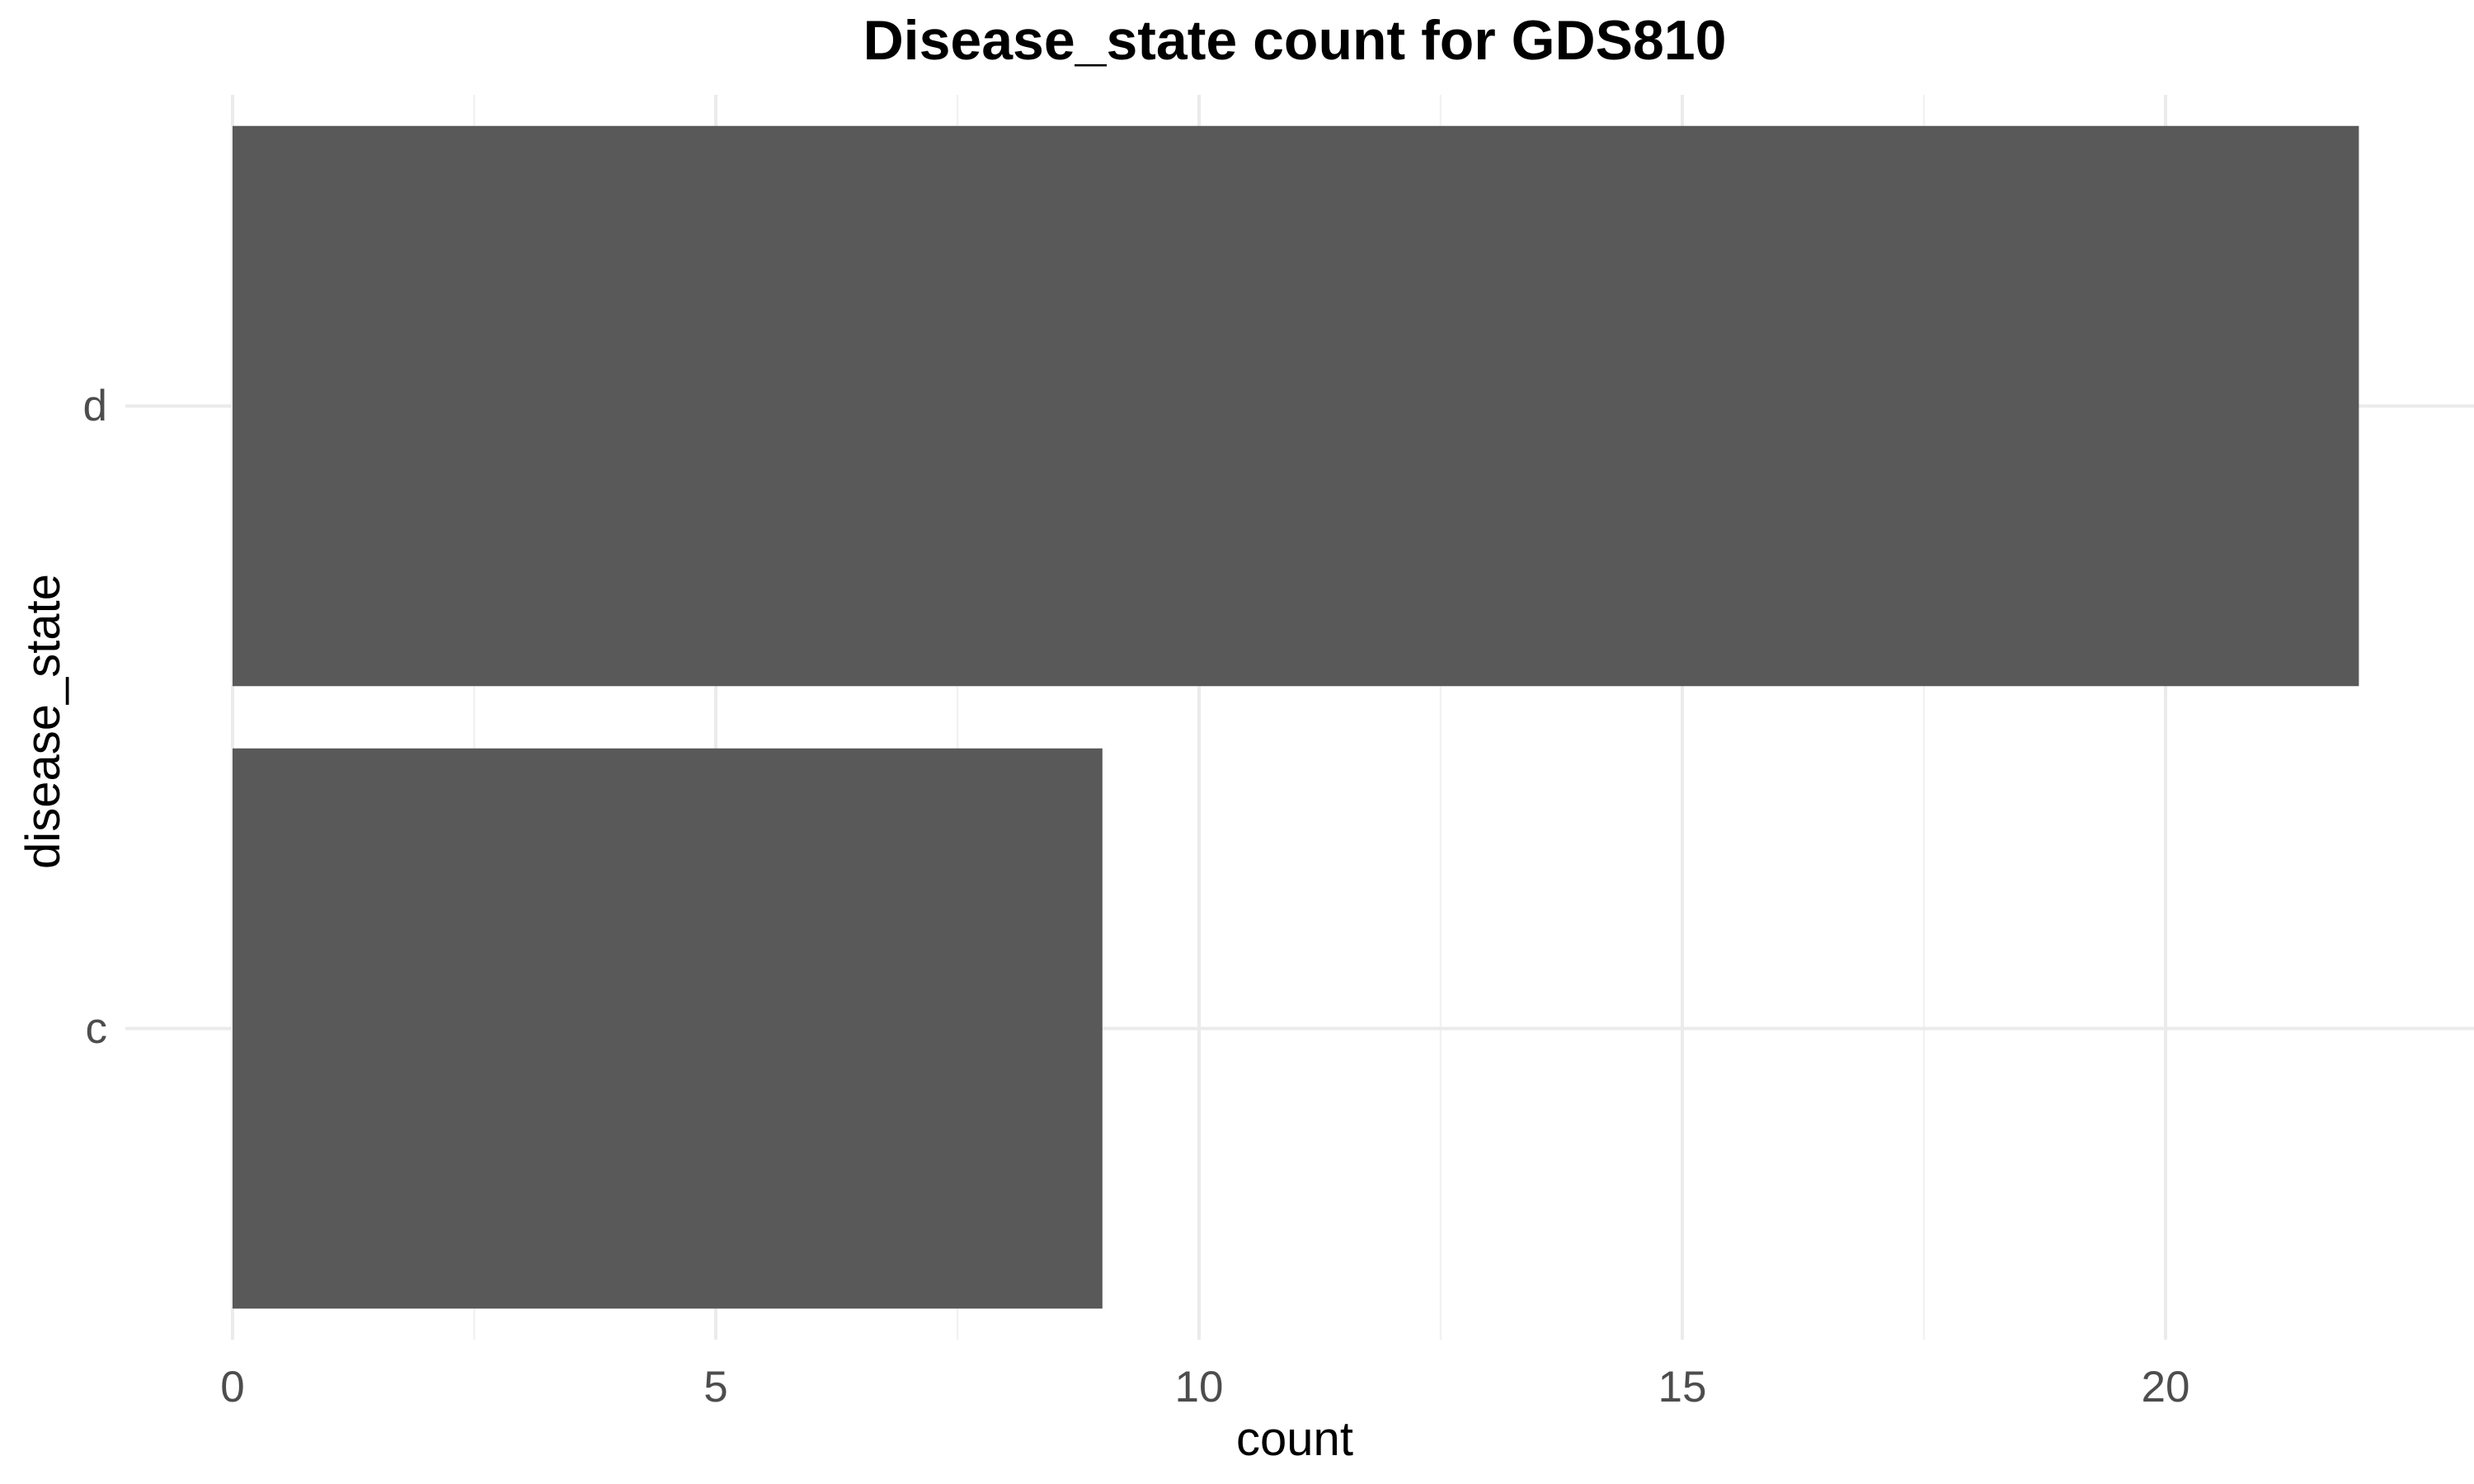 This screenshot has width=2474, height=1484. Describe the element at coordinates (232, 1387) in the screenshot. I see `x-tick-label: 0` at that location.